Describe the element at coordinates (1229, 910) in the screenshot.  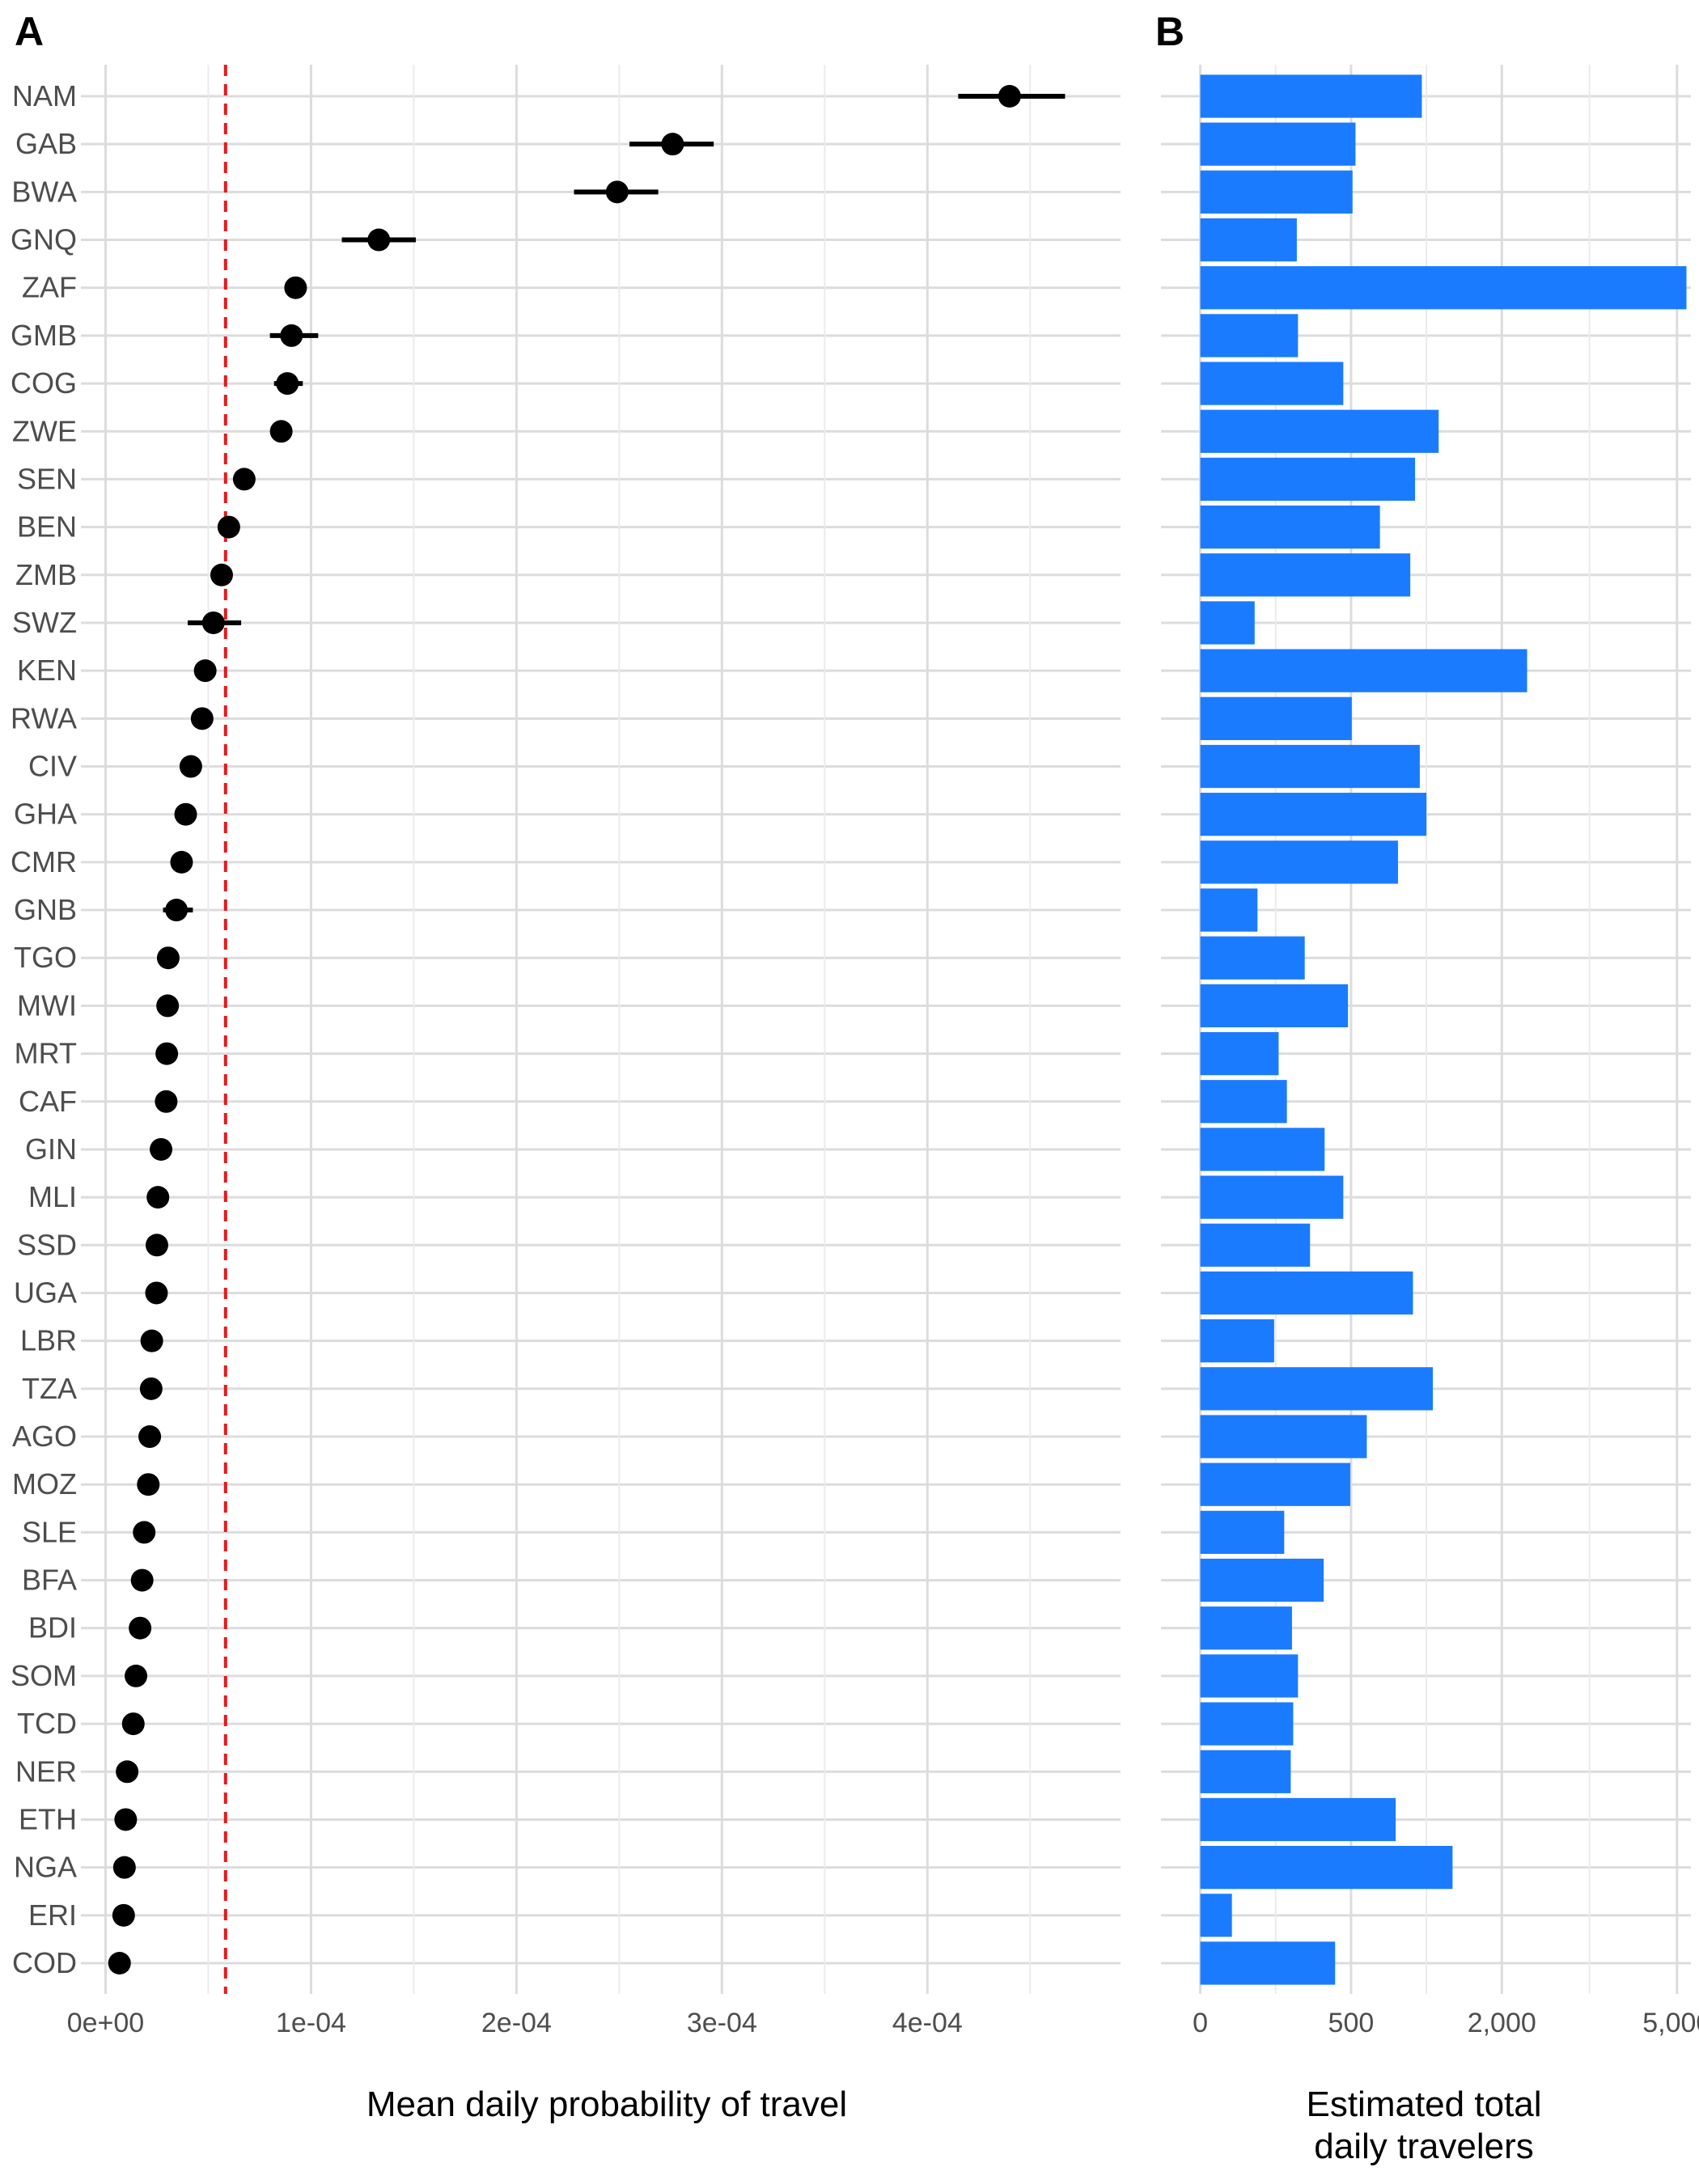
I see `bar-gnb` at that location.